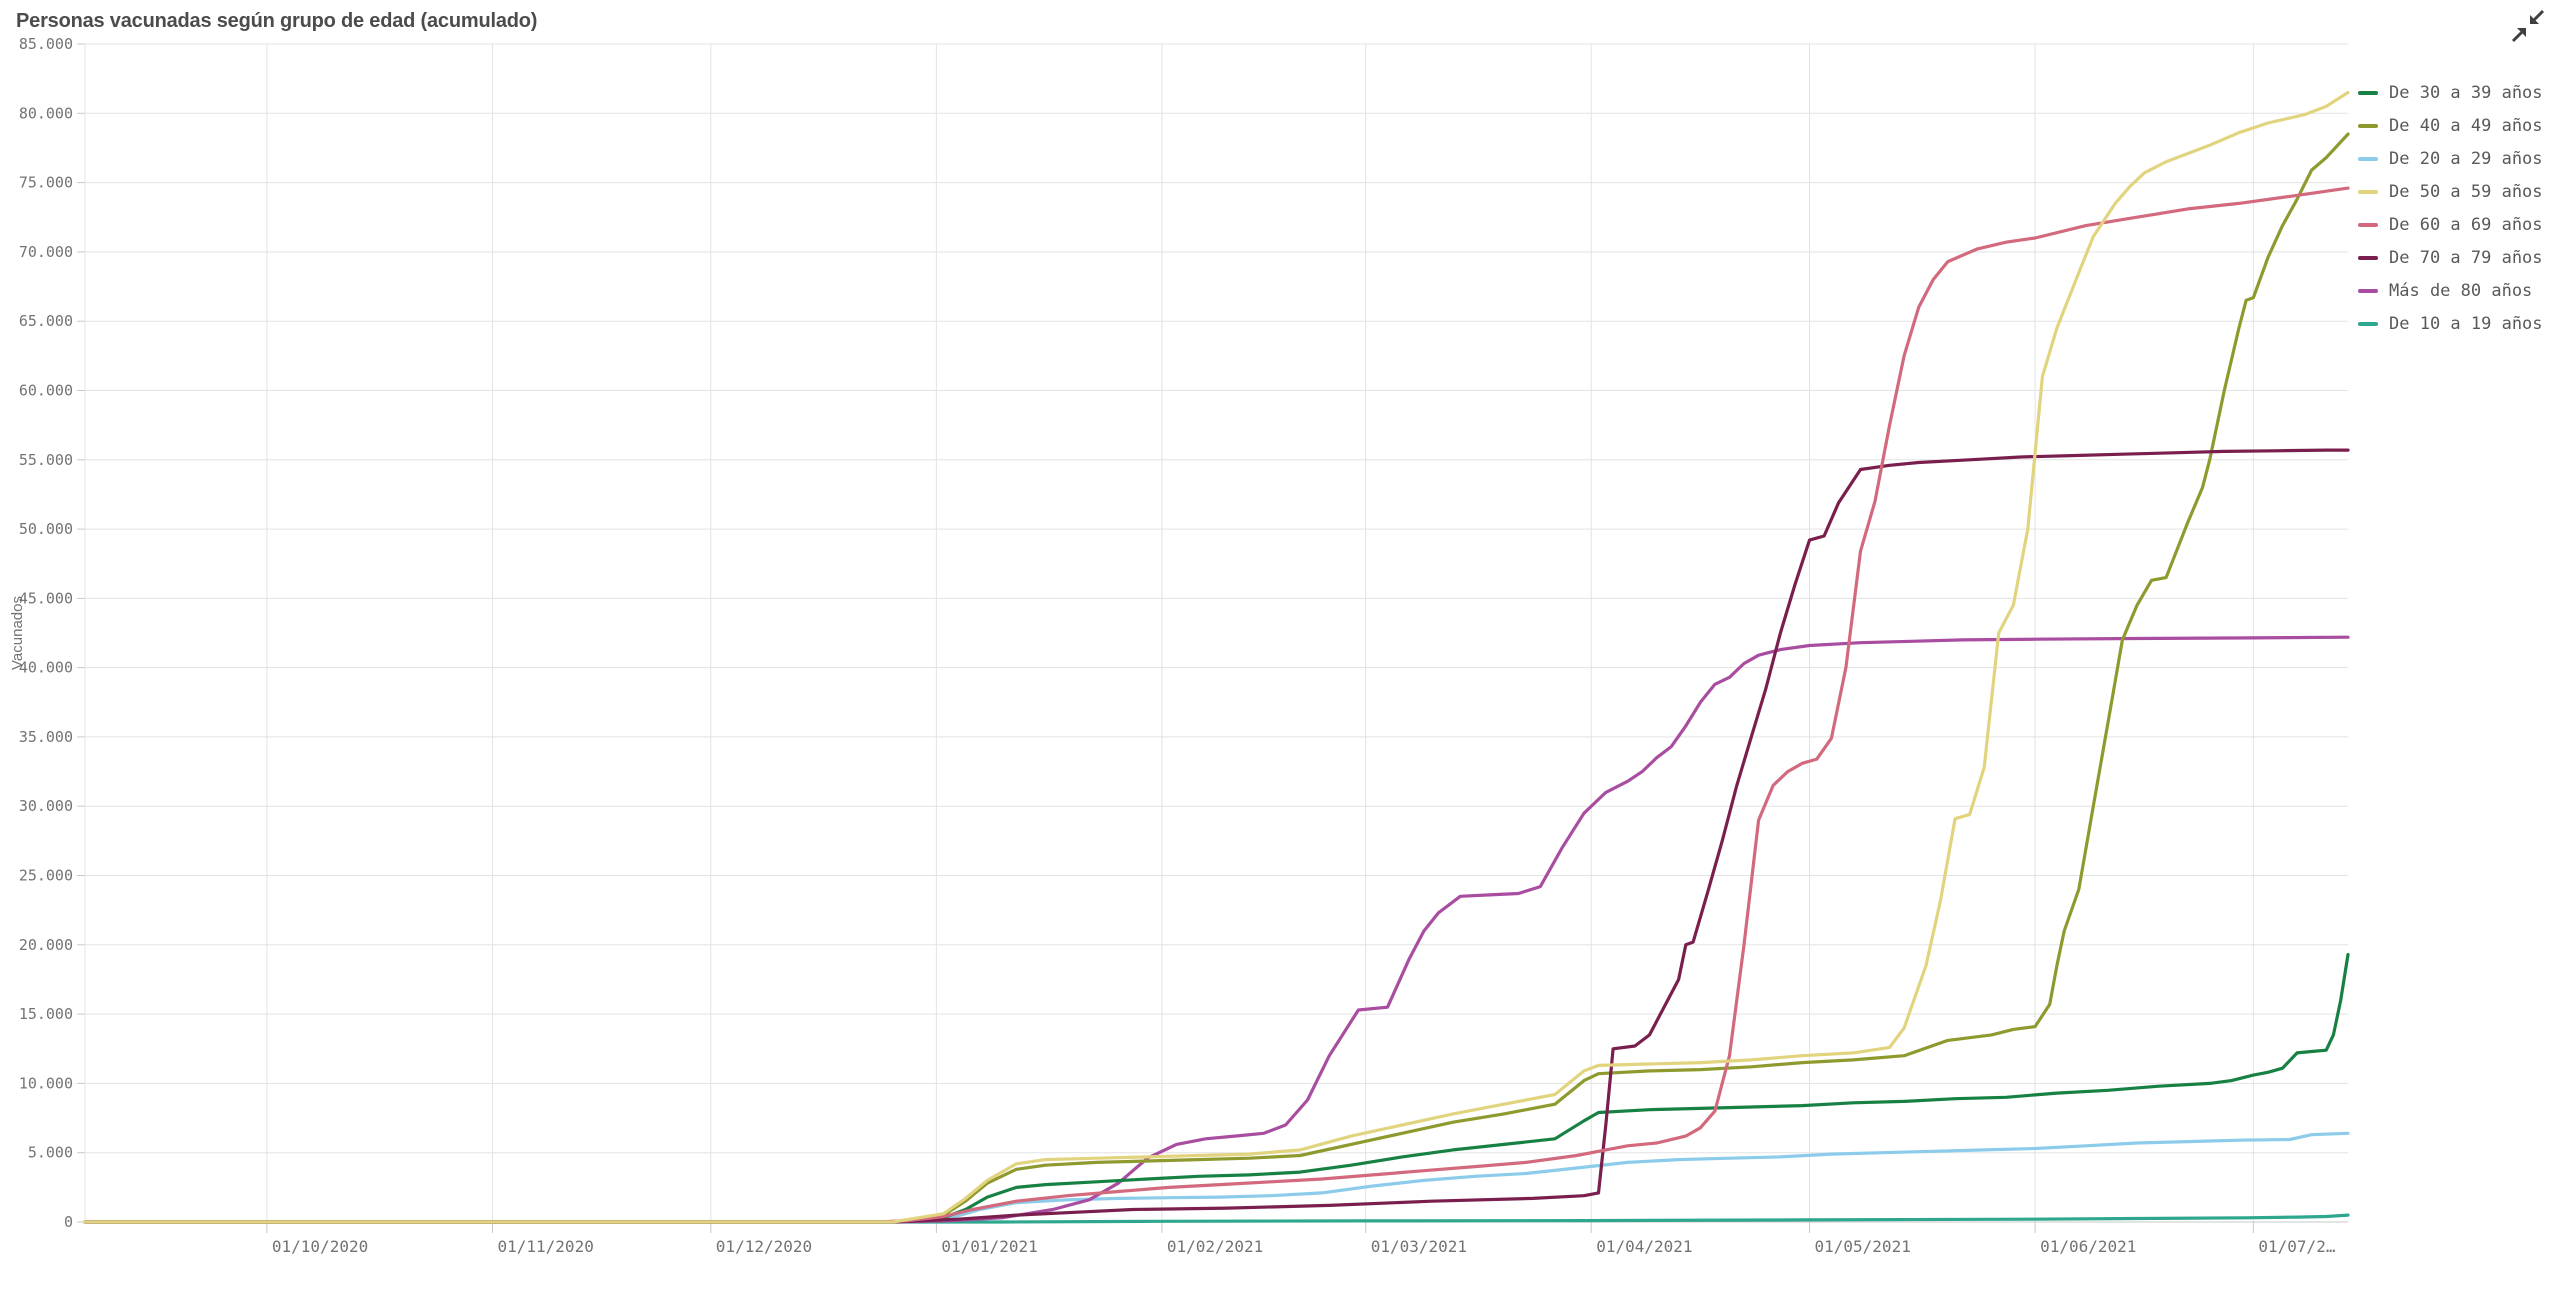 Image resolution: width=2560 pixels, height=1289 pixels. What do you see at coordinates (46, 737) in the screenshot?
I see `y-tick-label: 35.000` at bounding box center [46, 737].